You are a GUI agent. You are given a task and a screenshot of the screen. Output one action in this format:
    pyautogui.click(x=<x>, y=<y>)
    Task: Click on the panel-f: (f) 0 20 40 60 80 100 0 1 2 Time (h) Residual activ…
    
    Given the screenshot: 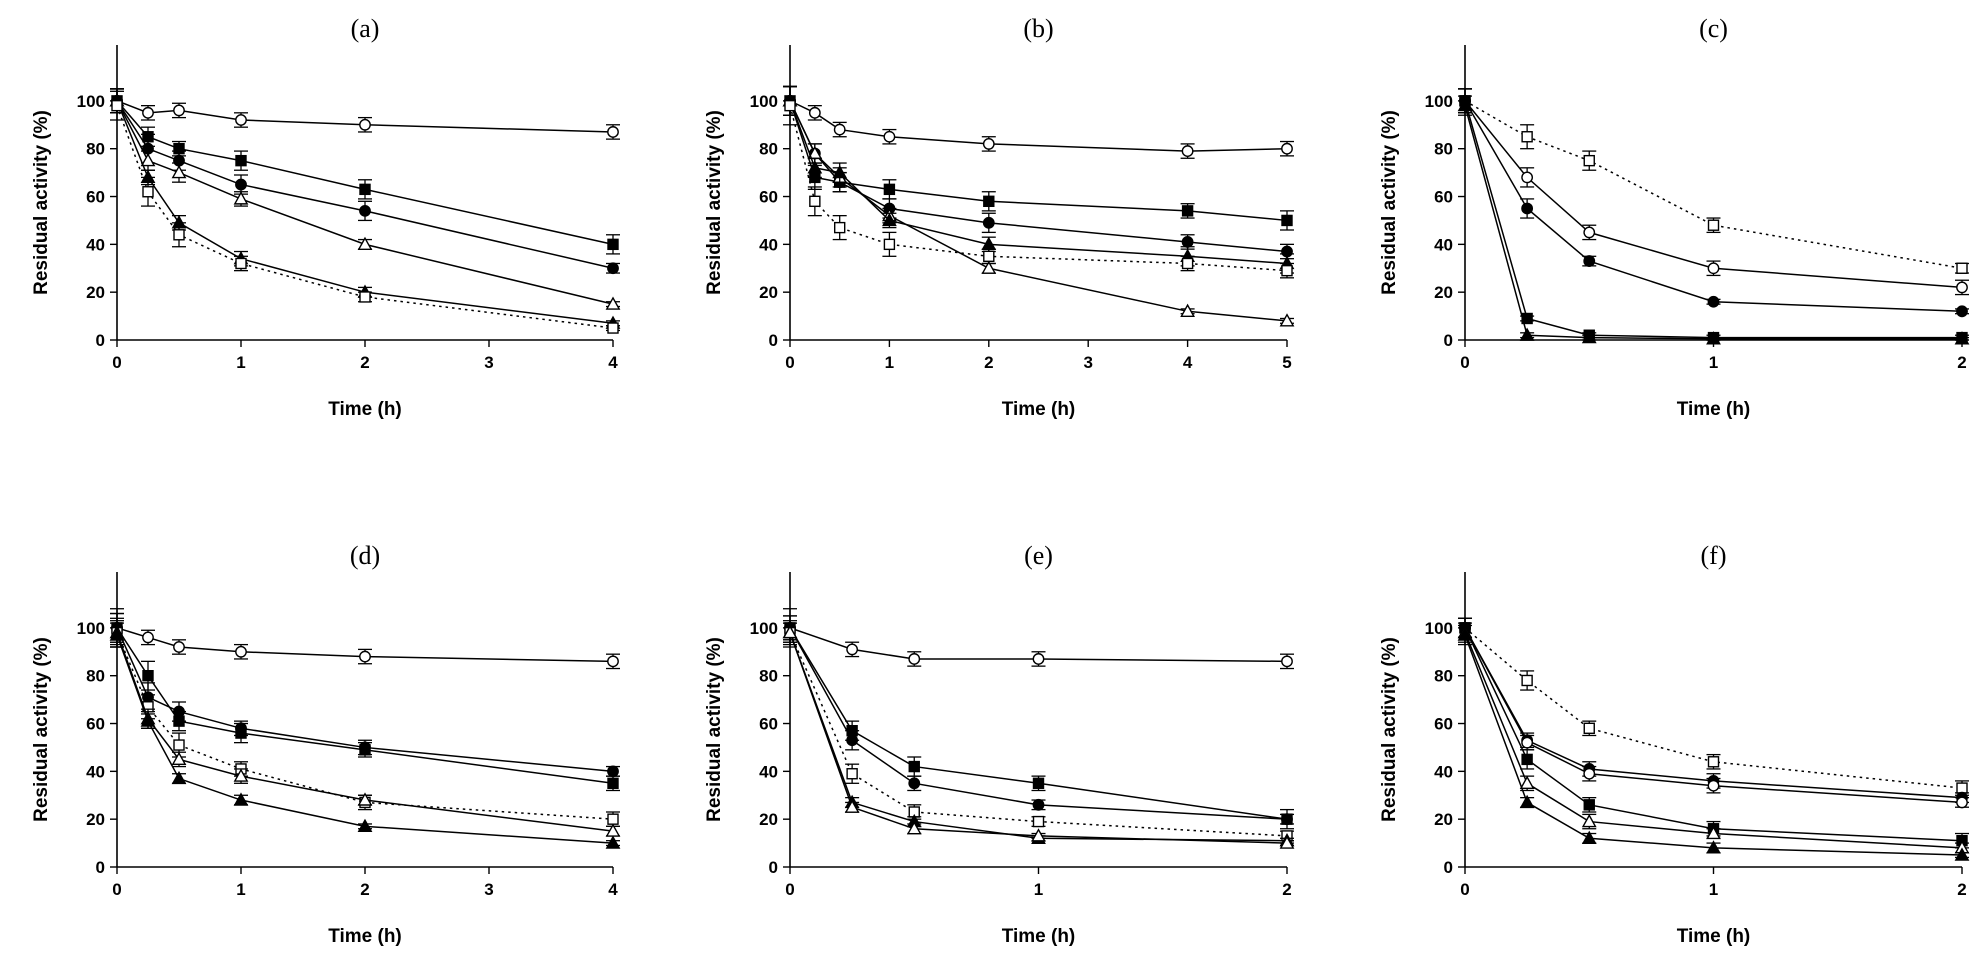 What is the action you would take?
    pyautogui.click(x=1674, y=744)
    